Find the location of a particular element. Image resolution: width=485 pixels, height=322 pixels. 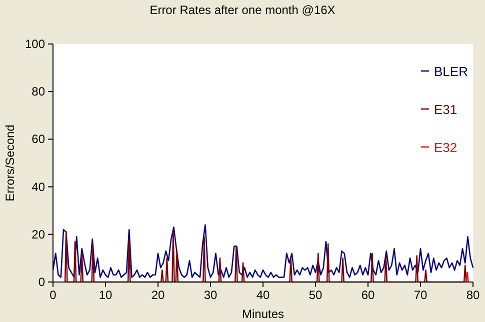

y-tick-label: 80 is located at coordinates (39, 91).